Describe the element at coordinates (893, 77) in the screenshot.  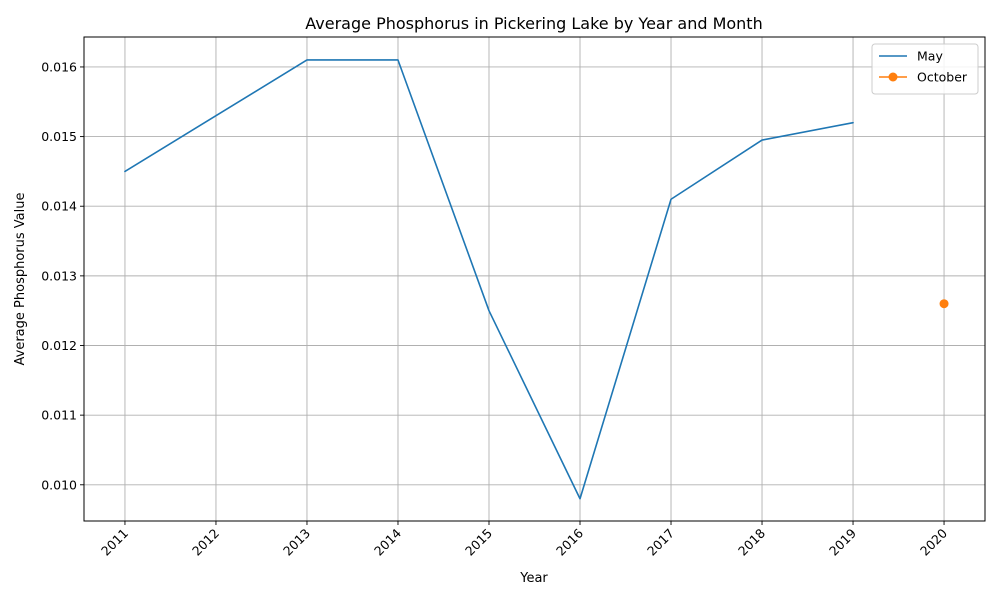
I see `legend-marker-october` at that location.